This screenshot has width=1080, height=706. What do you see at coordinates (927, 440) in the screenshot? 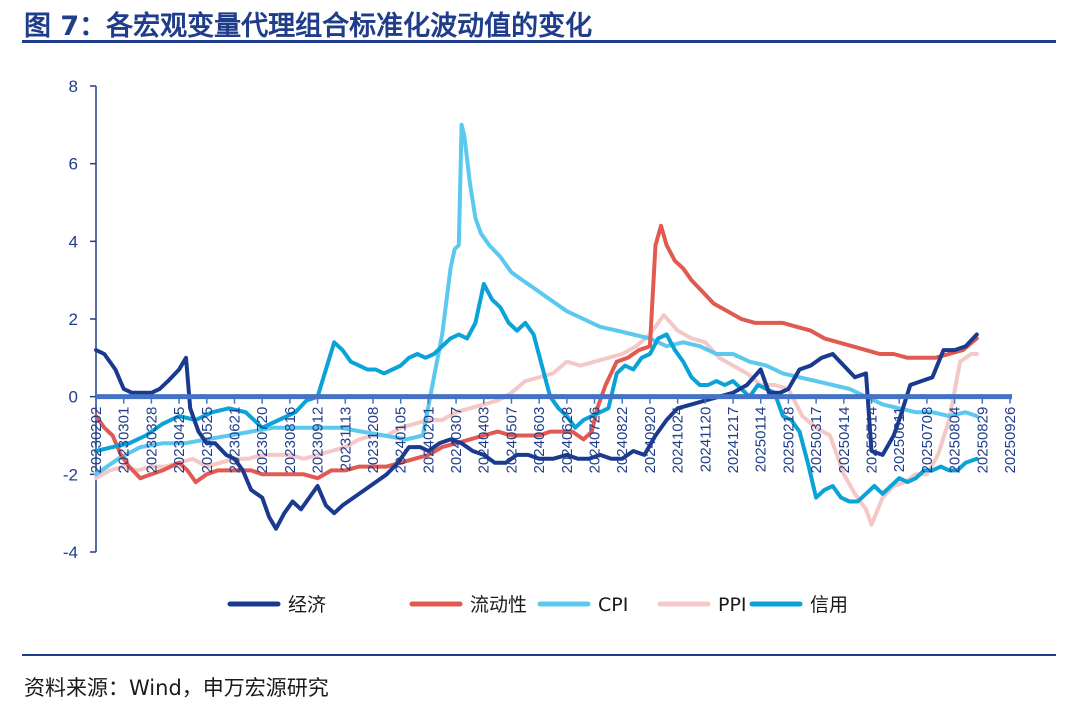
I see `x-tick-label: 20250708` at bounding box center [927, 440].